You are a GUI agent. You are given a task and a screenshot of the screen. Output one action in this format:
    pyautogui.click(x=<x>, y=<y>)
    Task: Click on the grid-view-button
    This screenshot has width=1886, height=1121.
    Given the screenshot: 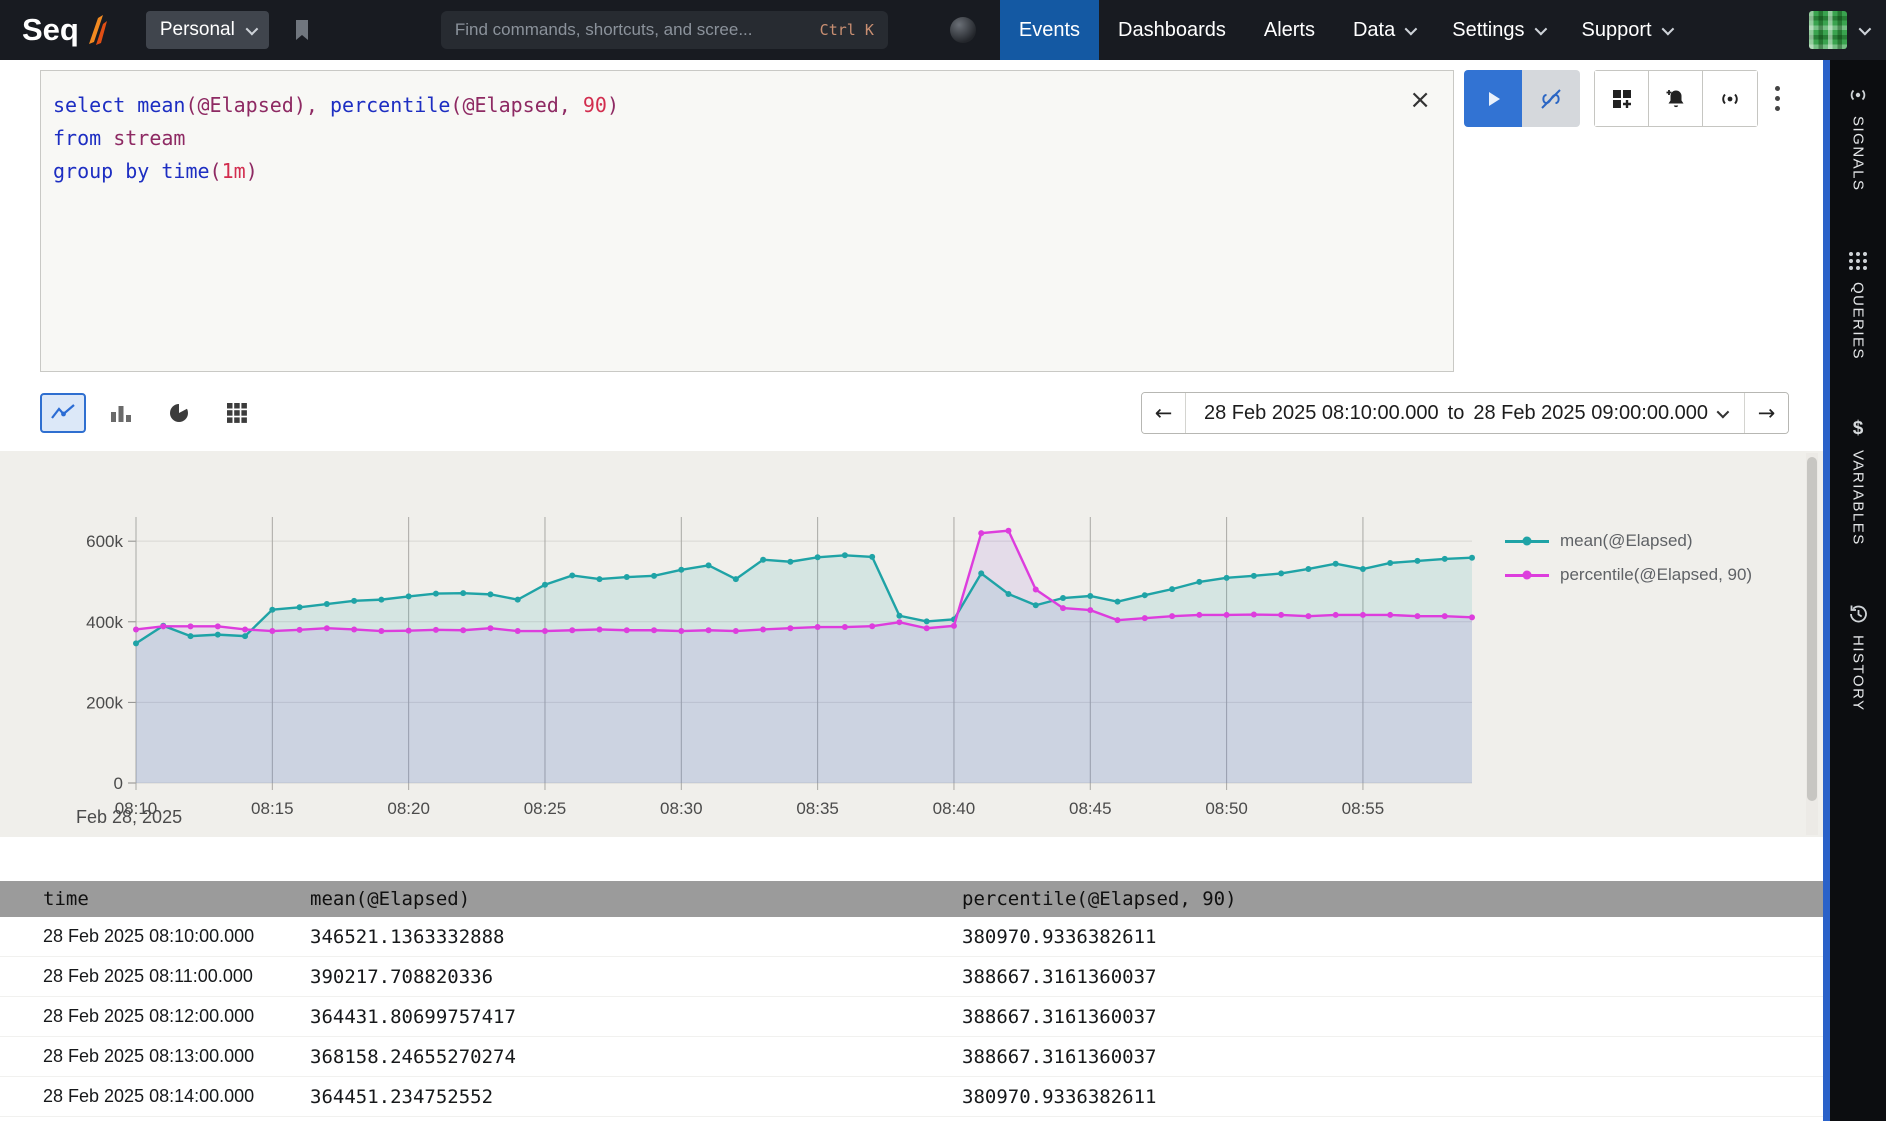 What is the action you would take?
    pyautogui.click(x=237, y=413)
    